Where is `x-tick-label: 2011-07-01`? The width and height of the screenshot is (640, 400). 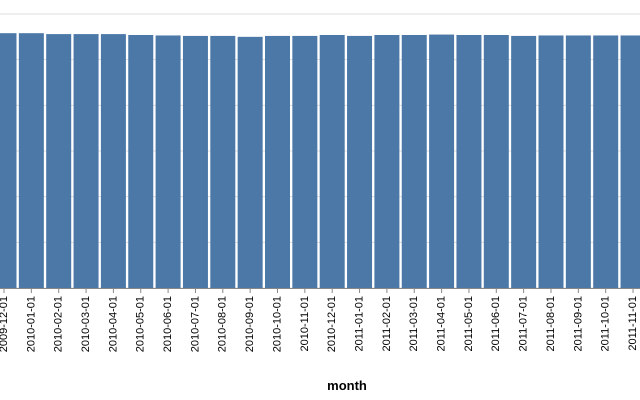 x-tick-label: 2011-07-01 is located at coordinates (524, 323).